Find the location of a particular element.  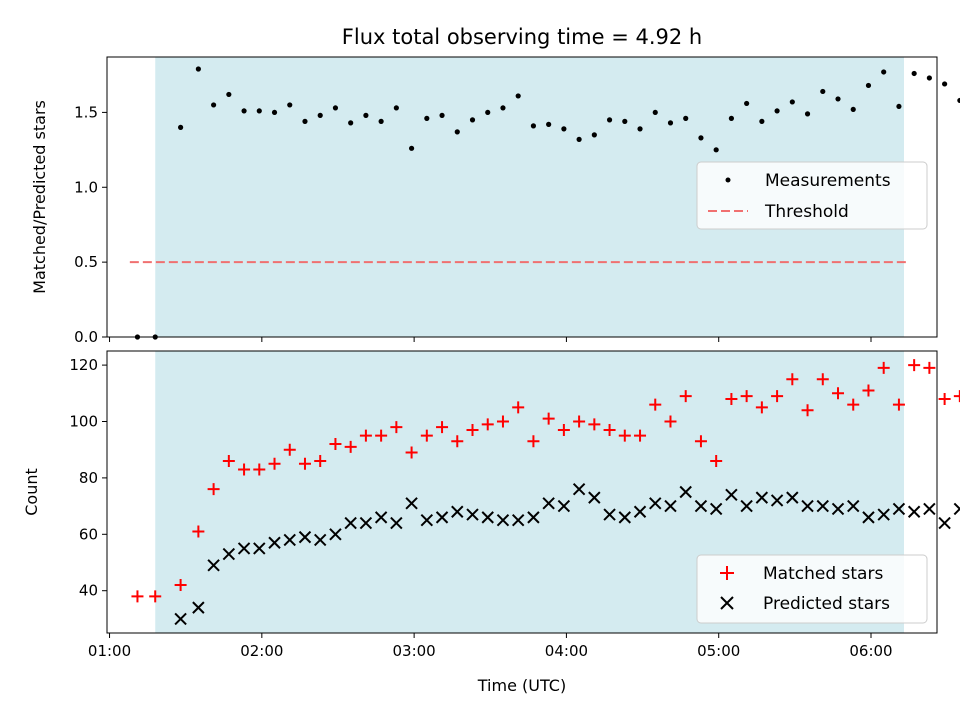

legend-matched-stars-marker is located at coordinates (727, 573).